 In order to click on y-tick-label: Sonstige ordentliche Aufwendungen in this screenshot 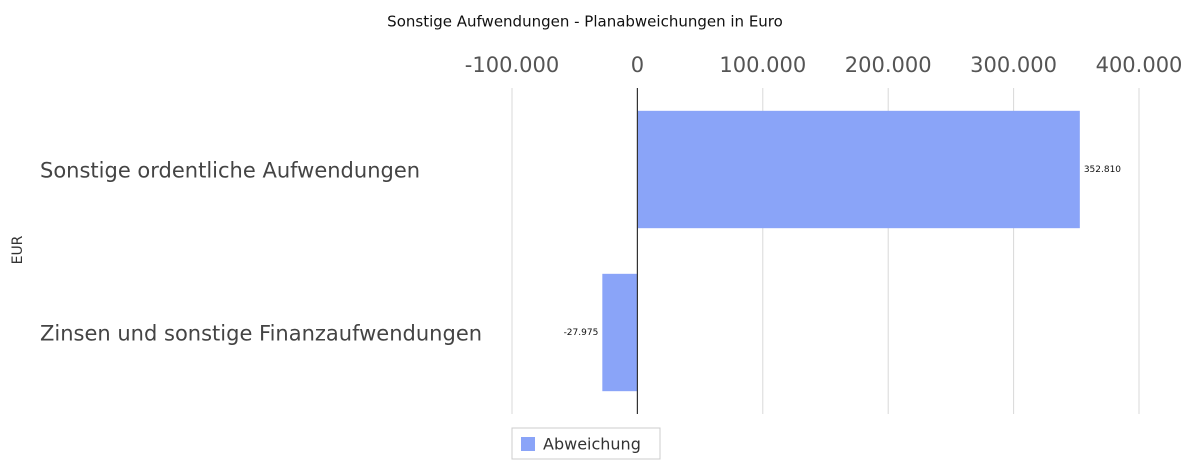, I will do `click(230, 171)`.